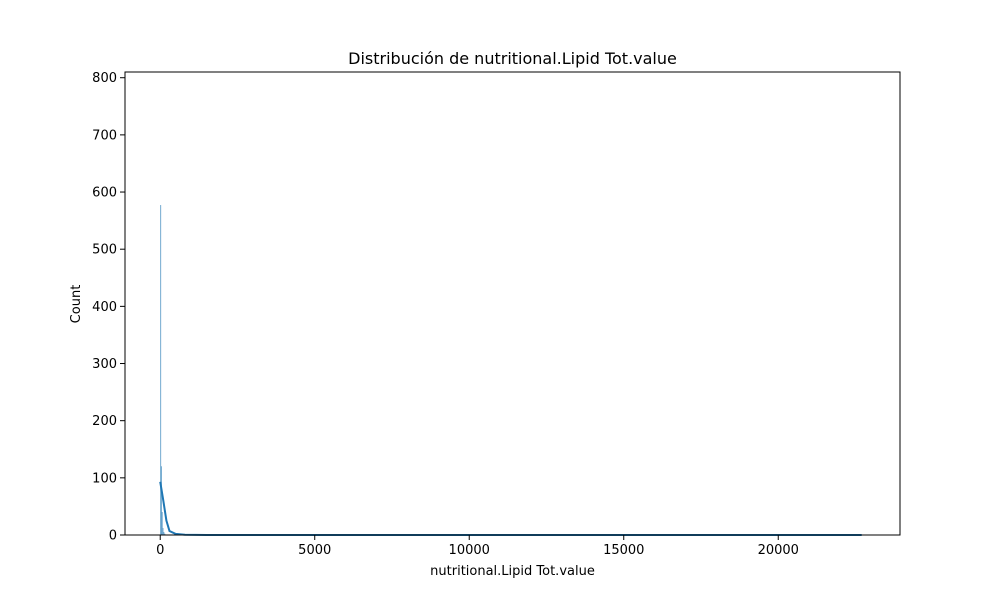 This screenshot has width=1000, height=600. I want to click on y-tick-label-3: 300, so click(104, 364).